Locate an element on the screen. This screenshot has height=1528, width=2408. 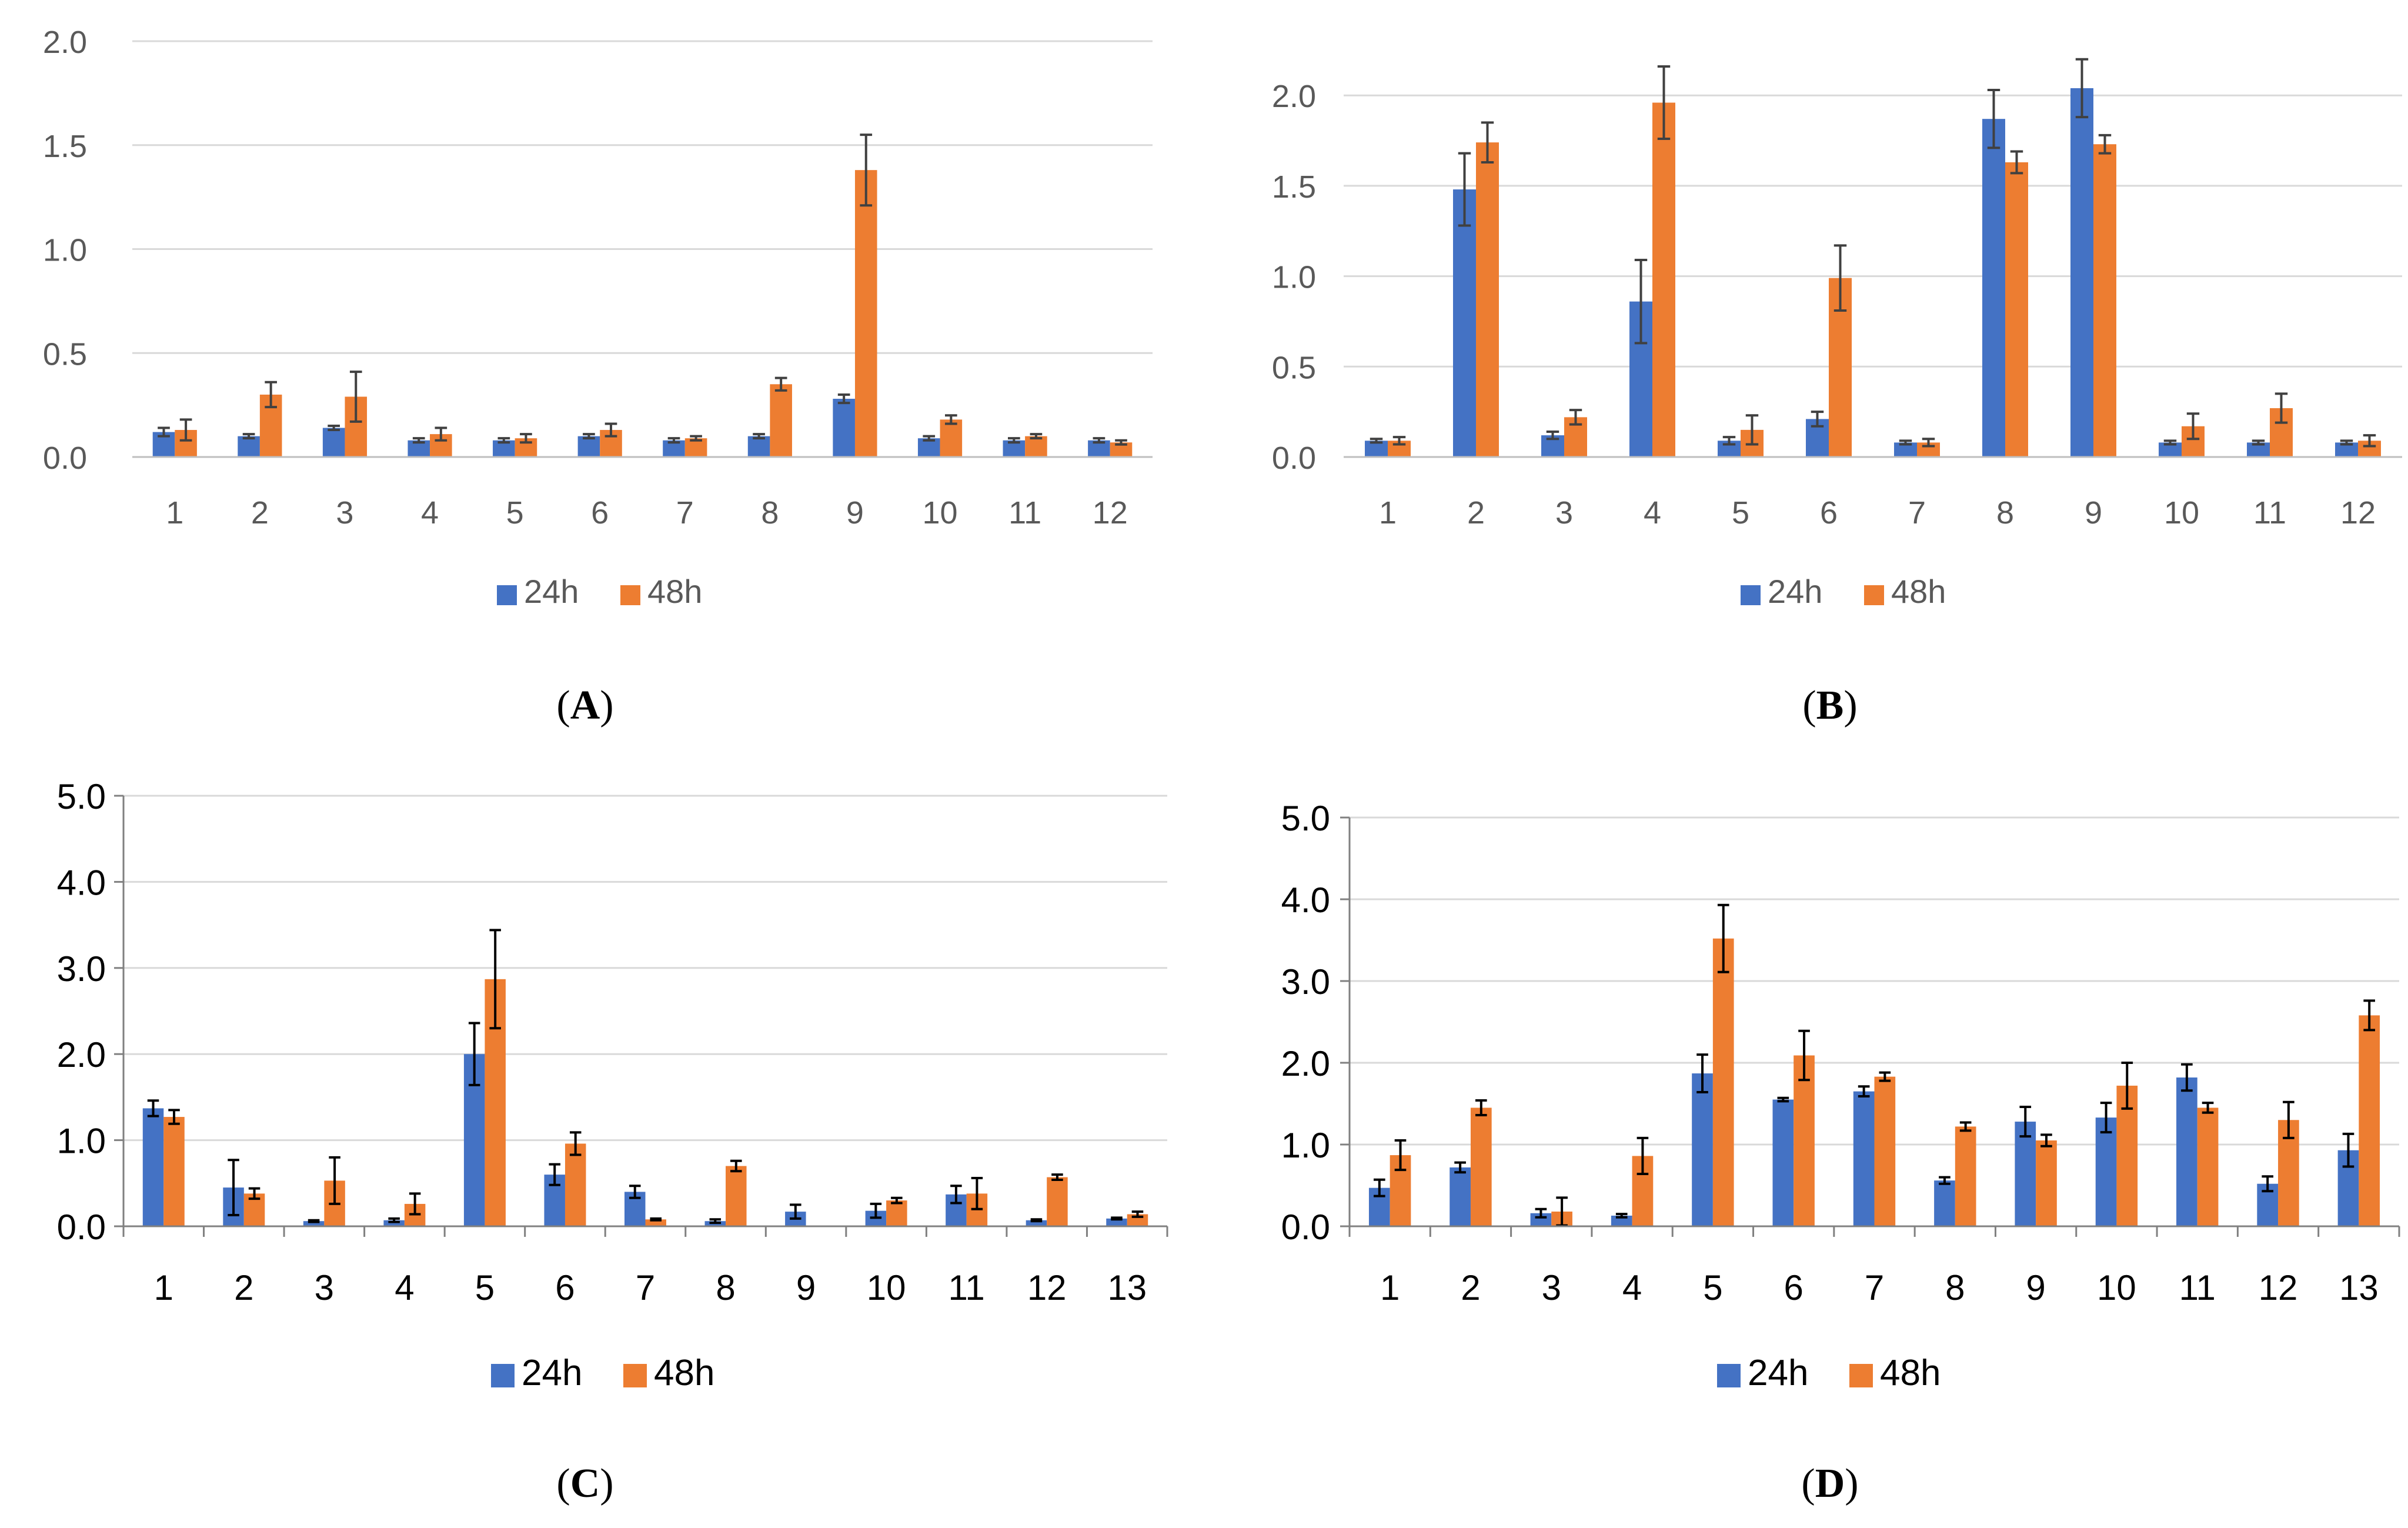
x-tick-label: 8 is located at coordinates (770, 513).